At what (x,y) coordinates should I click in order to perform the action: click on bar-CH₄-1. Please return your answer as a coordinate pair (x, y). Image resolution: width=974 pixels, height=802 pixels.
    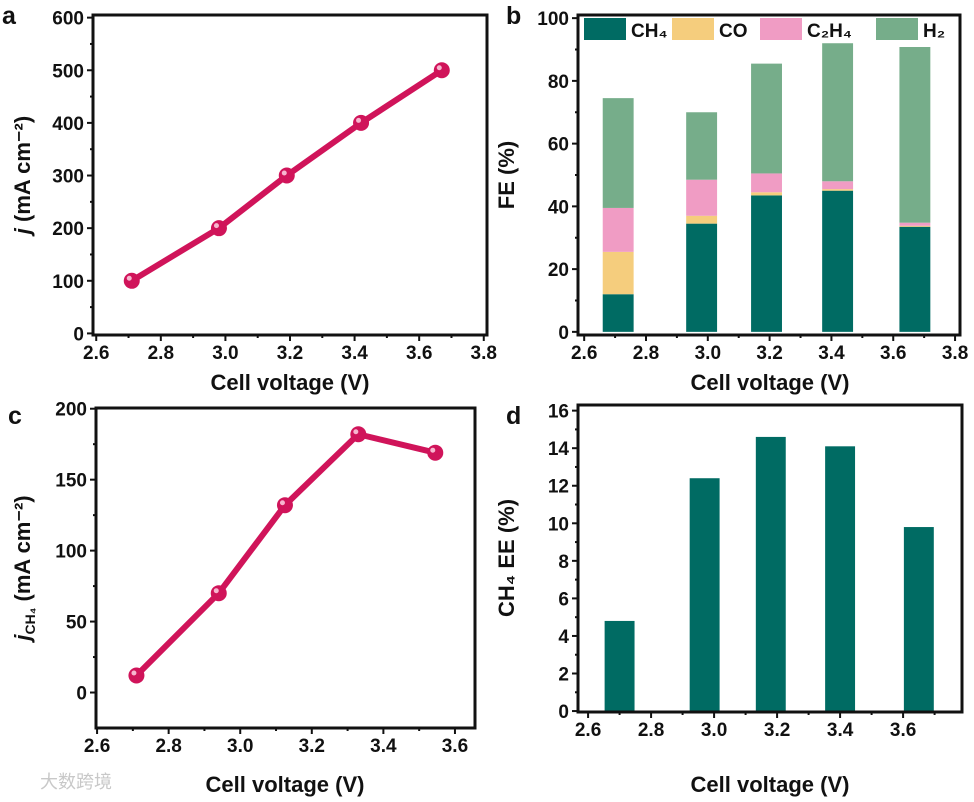
    Looking at the image, I should click on (702, 277).